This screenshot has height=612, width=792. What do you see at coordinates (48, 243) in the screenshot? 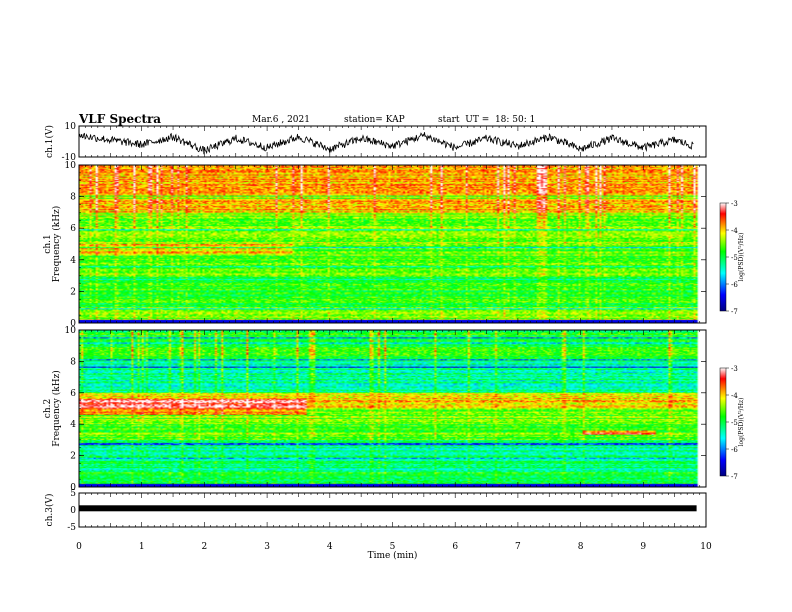
I see `ch1-ylabel-line1: ch.1` at bounding box center [48, 243].